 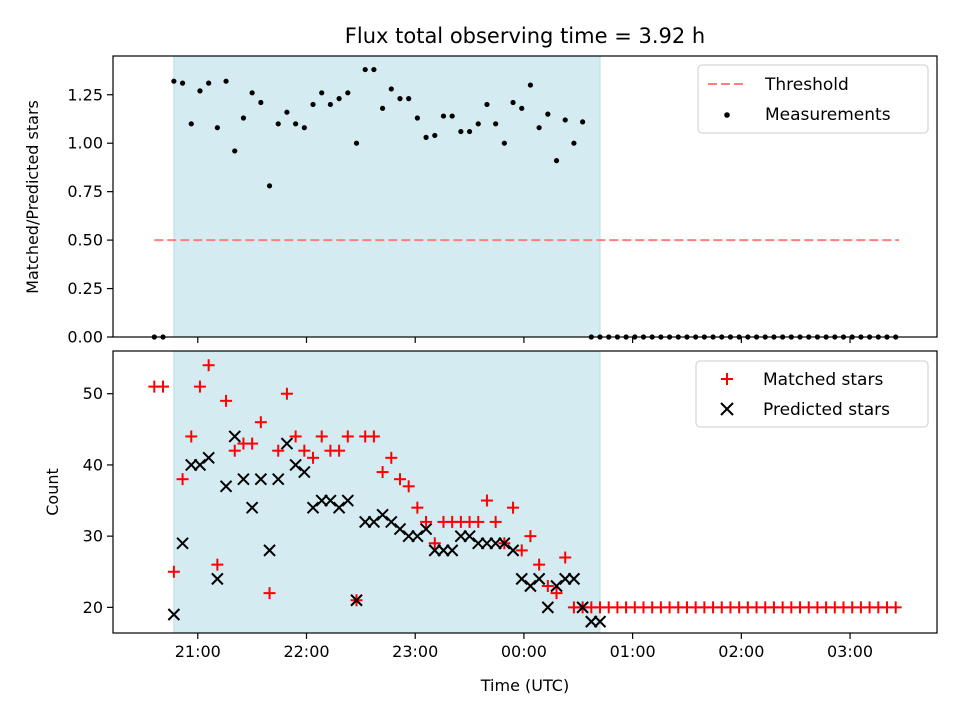 What do you see at coordinates (806, 85) in the screenshot?
I see `legend-threshold-label: Threshold` at bounding box center [806, 85].